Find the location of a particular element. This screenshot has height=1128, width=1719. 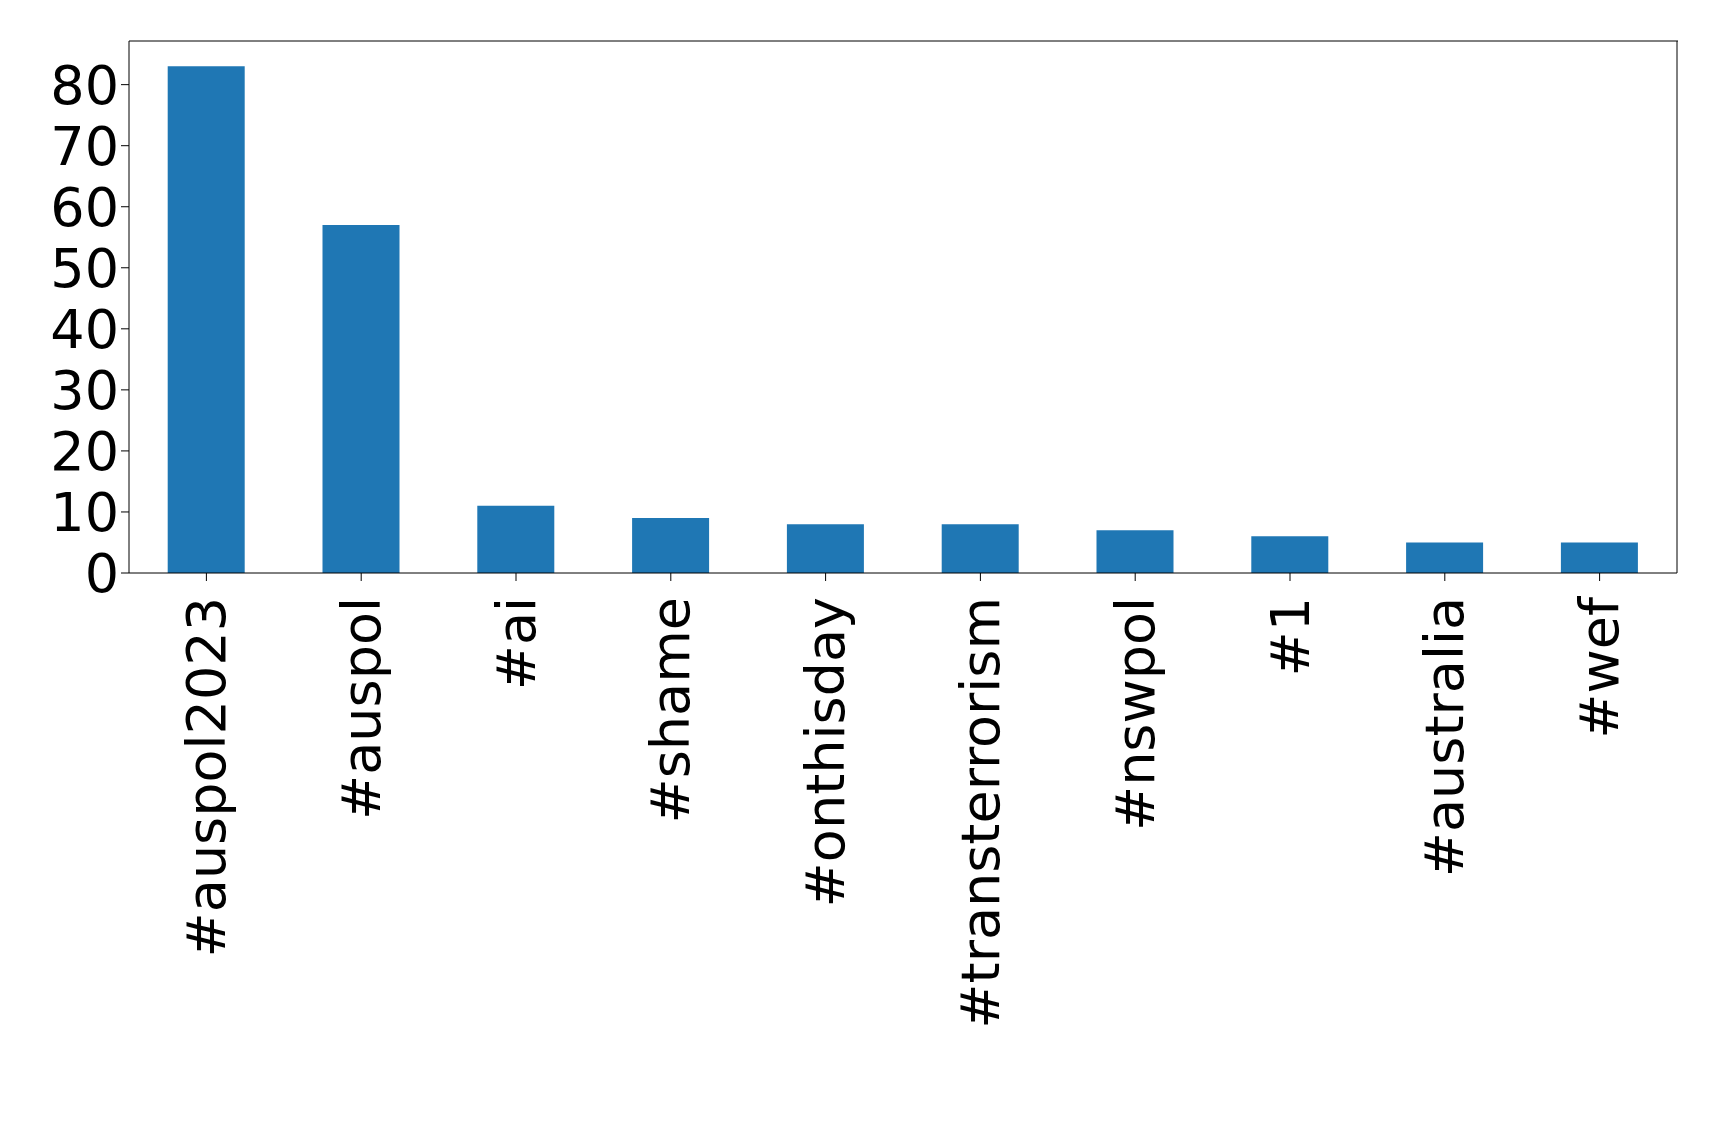

x-tick-label: #1 is located at coordinates (1290, 637).